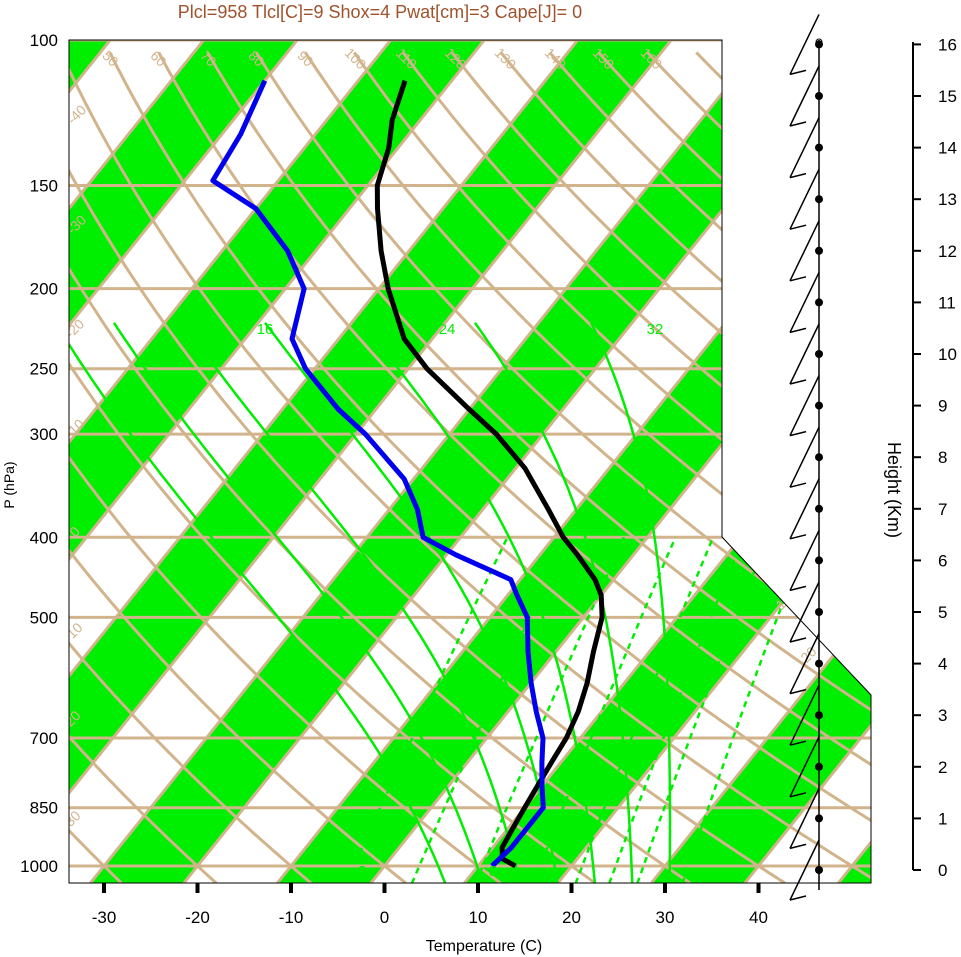  What do you see at coordinates (947, 354) in the screenshot?
I see `height-tick-label: 10` at bounding box center [947, 354].